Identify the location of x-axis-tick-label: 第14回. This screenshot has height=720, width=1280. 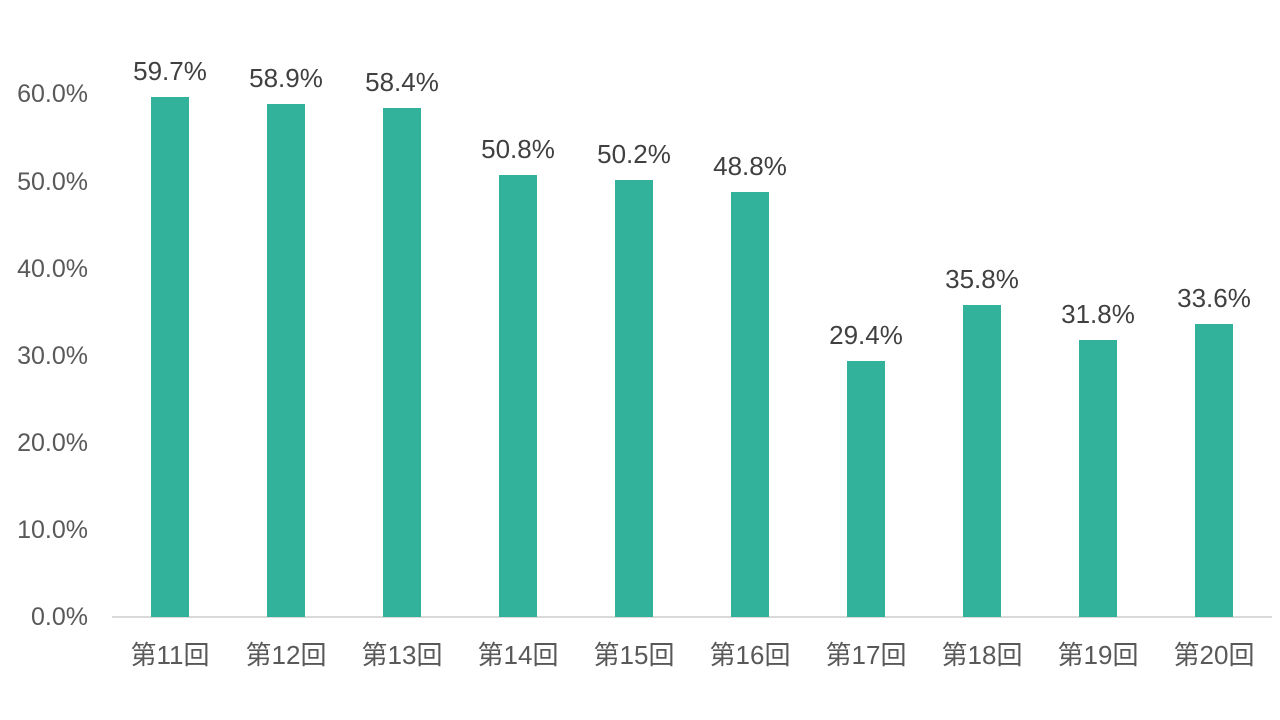
(518, 655).